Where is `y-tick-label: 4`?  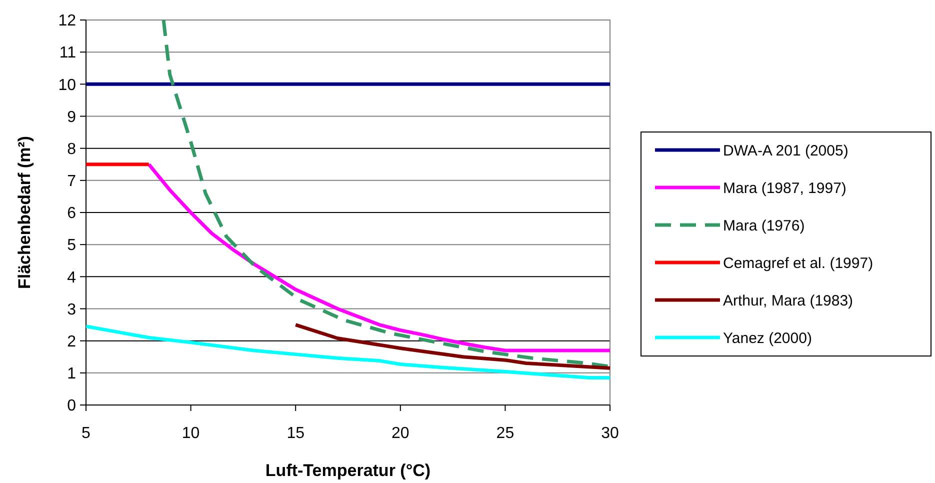
y-tick-label: 4 is located at coordinates (71, 277).